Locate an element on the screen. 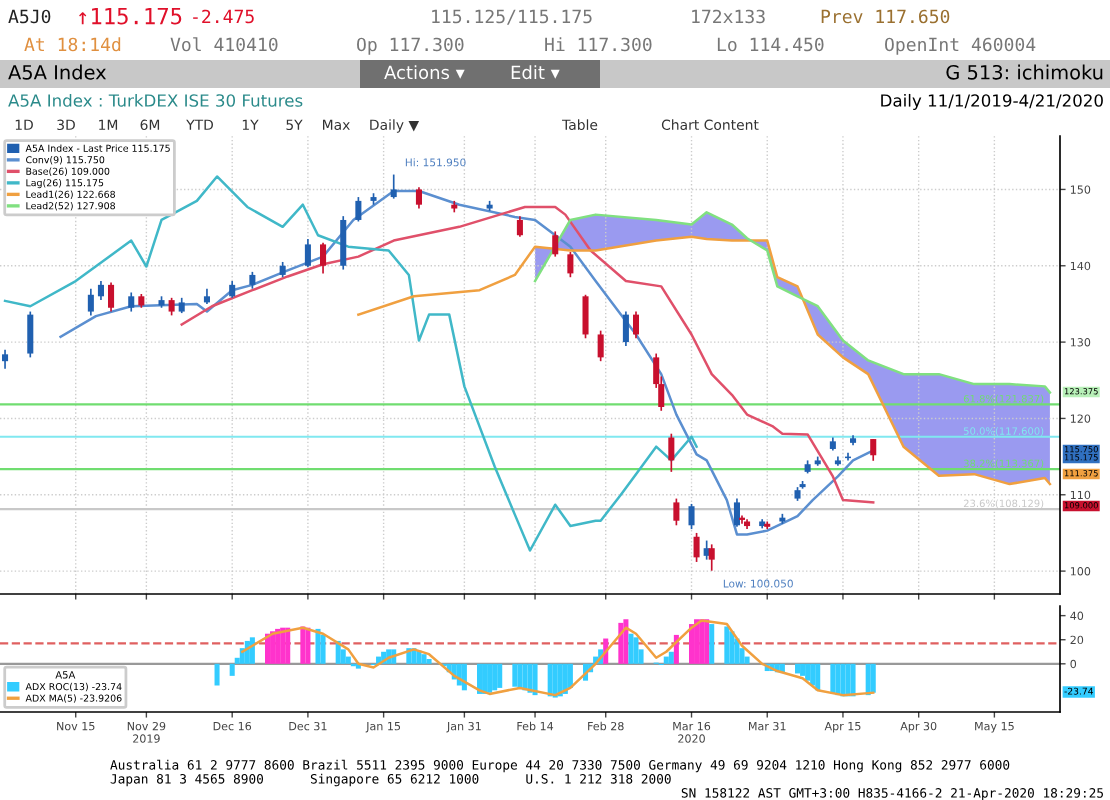  text: Vol 410410 is located at coordinates (224, 44).